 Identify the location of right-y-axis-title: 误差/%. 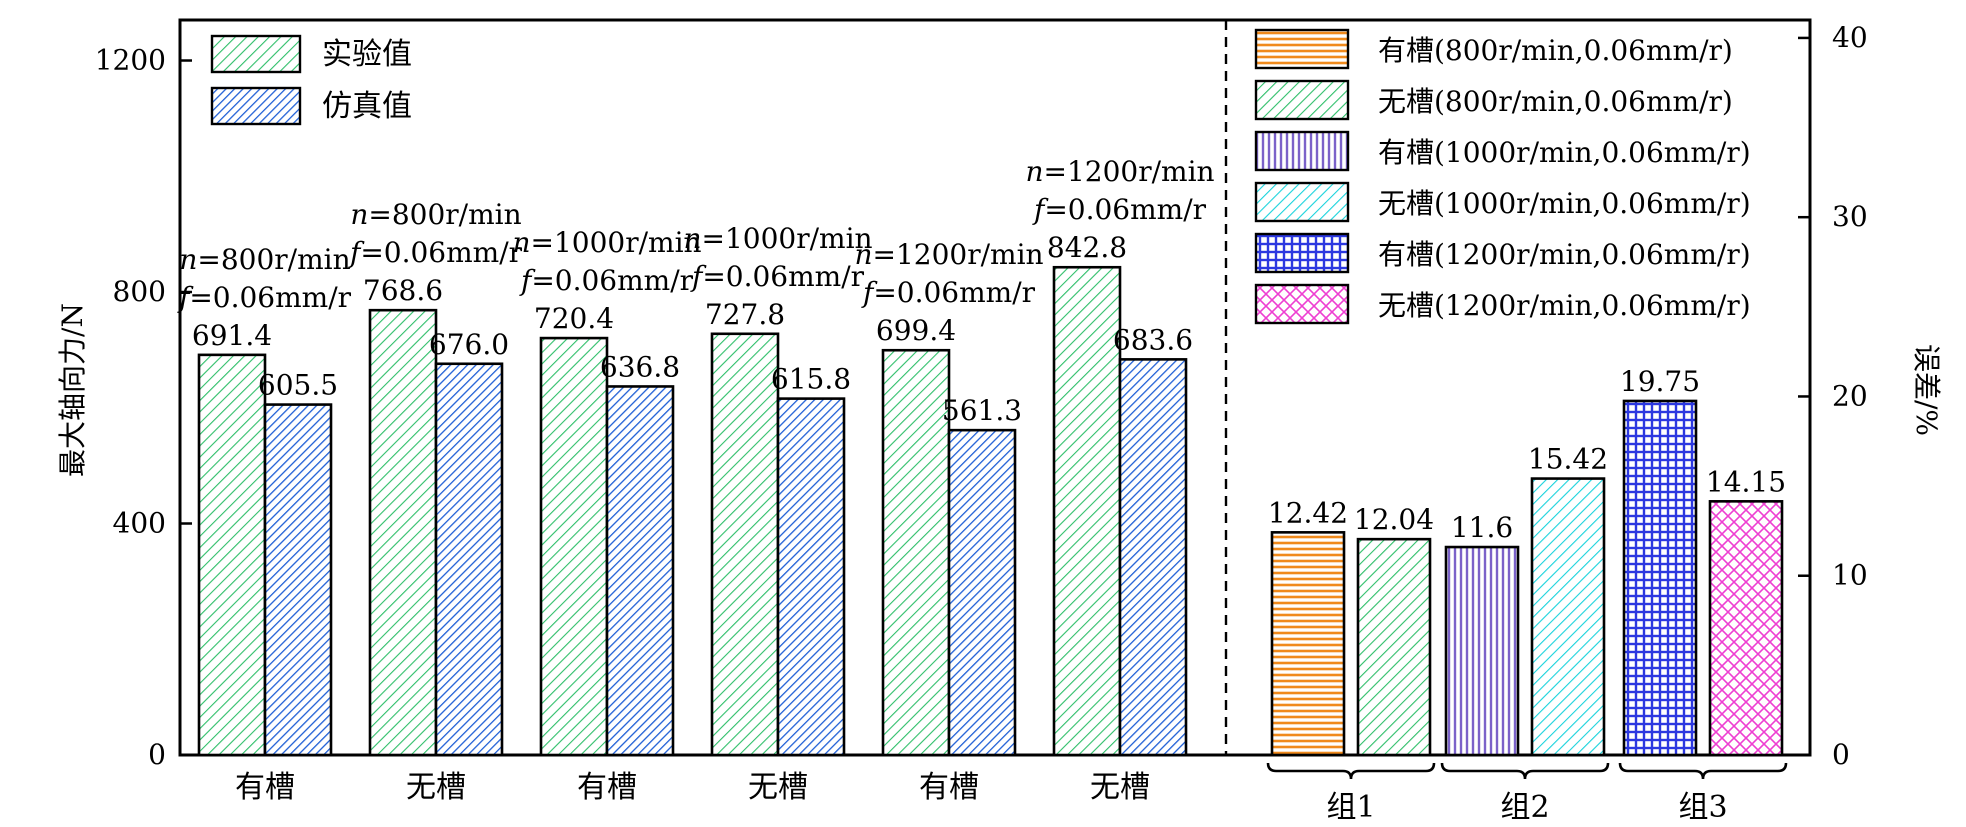
(1926, 390).